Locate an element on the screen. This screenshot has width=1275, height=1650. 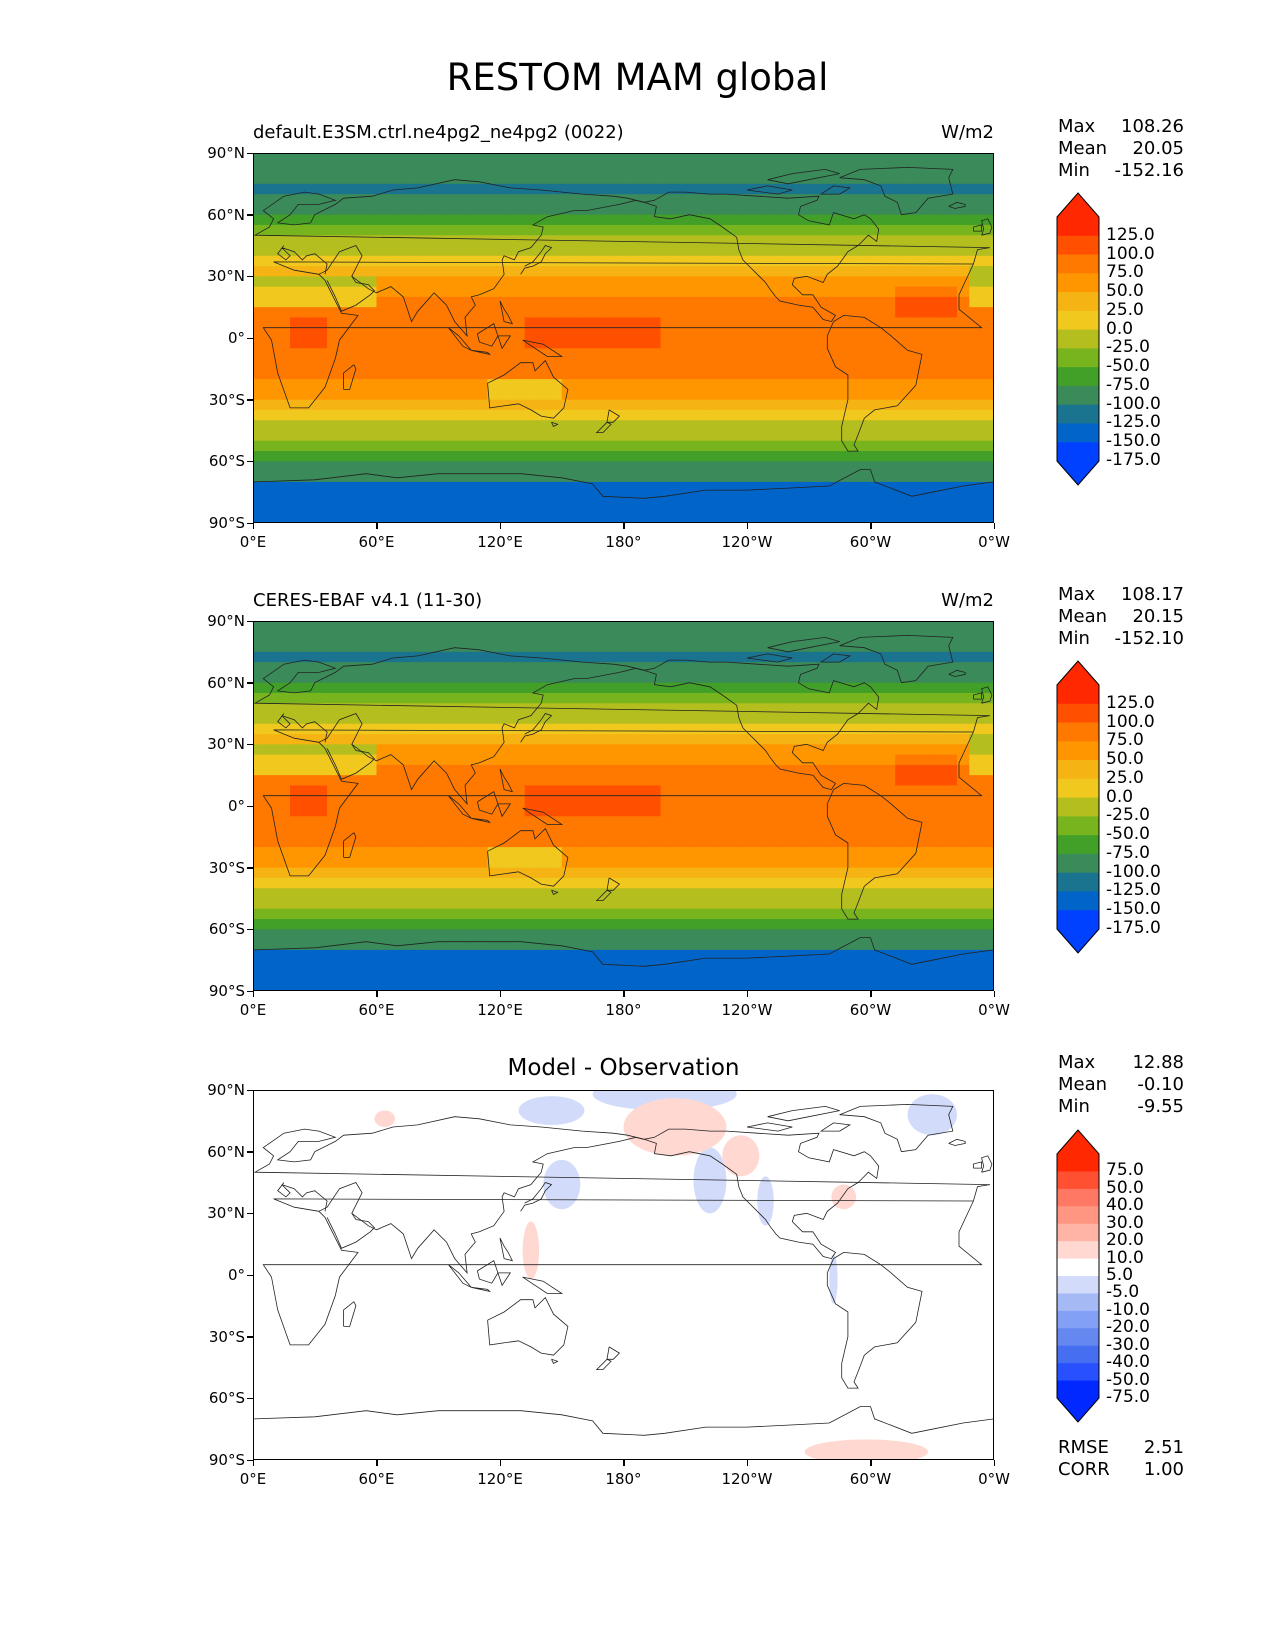
stat-value: 12.88 is located at coordinates (1158, 1062).